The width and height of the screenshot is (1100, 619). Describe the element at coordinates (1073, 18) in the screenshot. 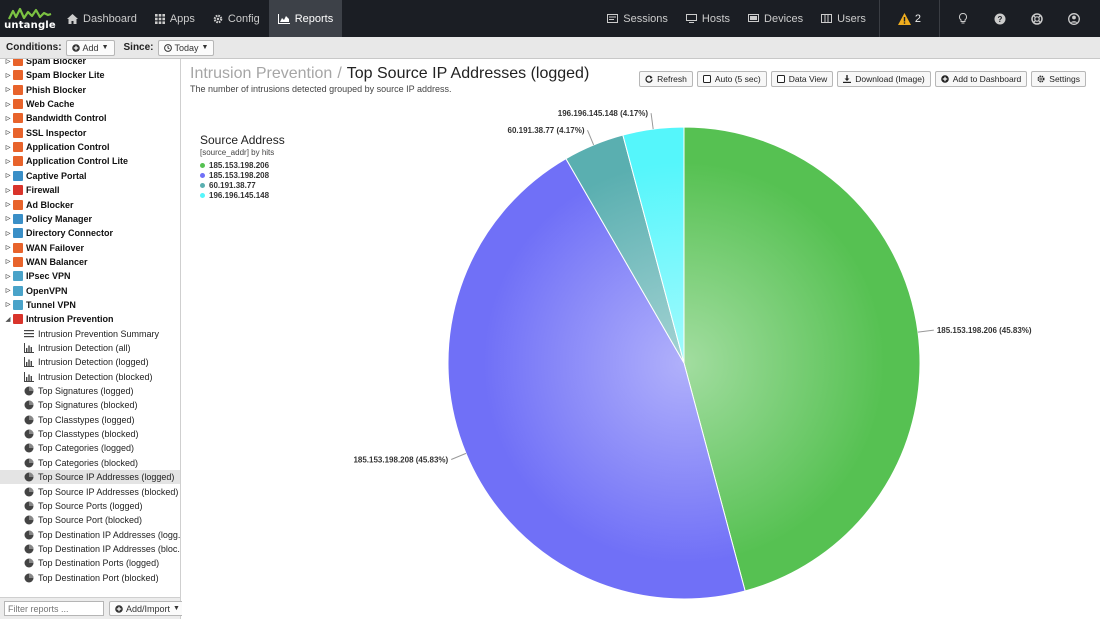

I see `account-button` at that location.